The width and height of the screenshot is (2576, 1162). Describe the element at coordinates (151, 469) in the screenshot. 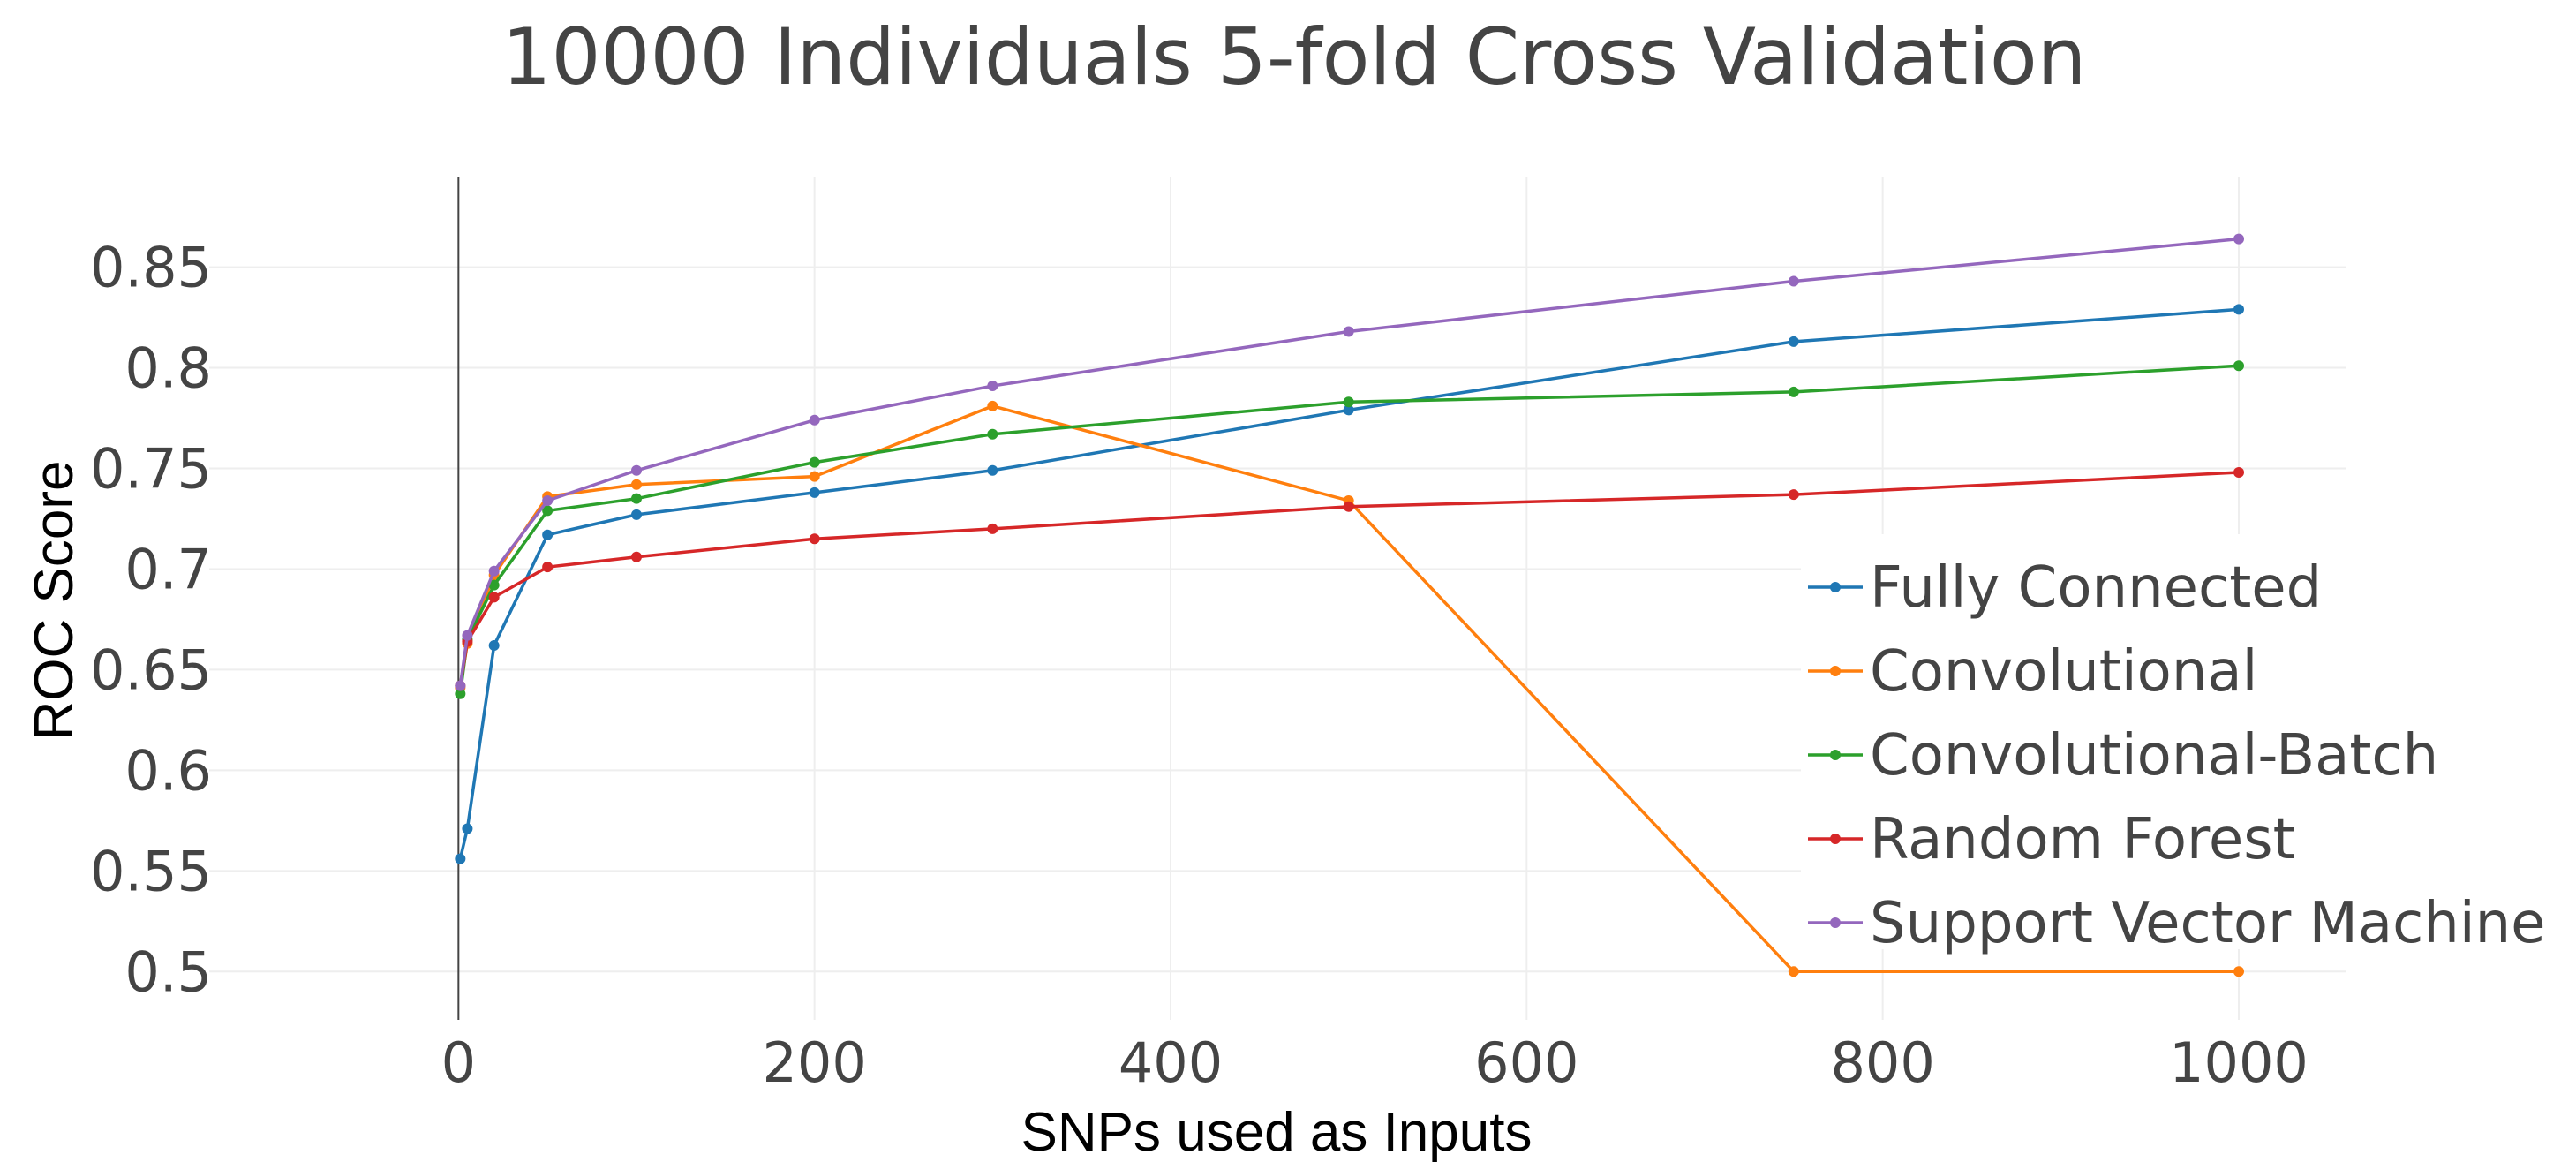

I see `y-tick-label: 0.75` at that location.